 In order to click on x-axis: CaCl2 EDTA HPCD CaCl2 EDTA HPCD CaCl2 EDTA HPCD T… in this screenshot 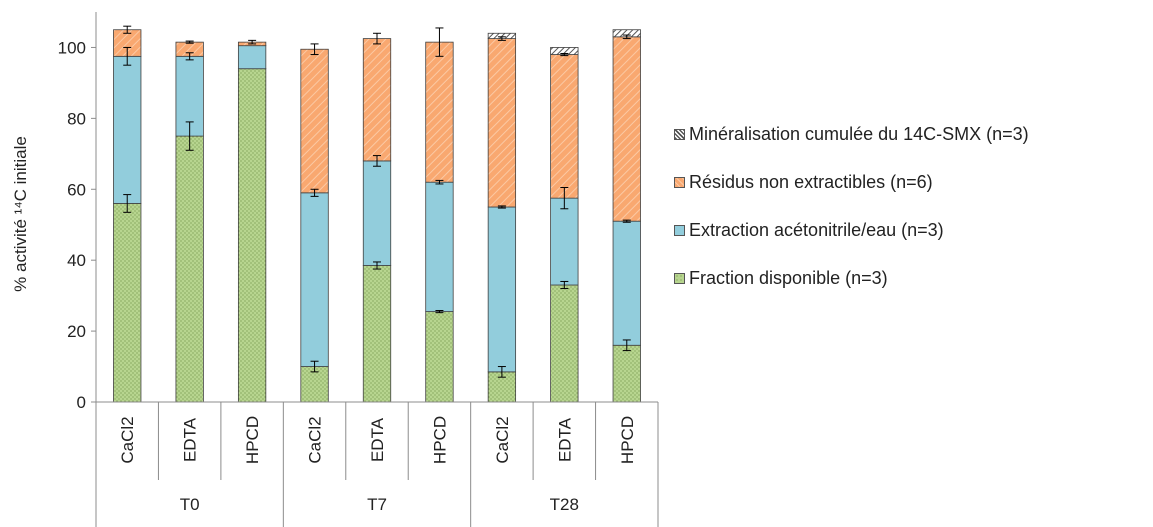, I will do `click(377, 464)`.